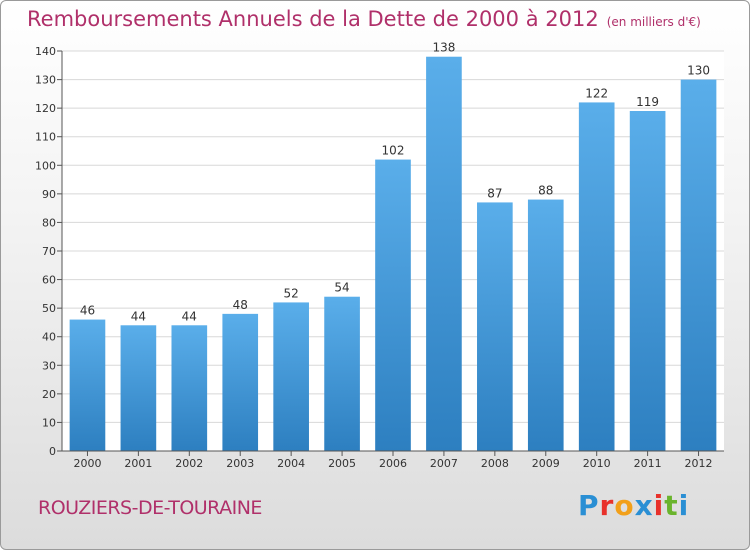  What do you see at coordinates (52, 451) in the screenshot?
I see `y-tick-label: 0` at bounding box center [52, 451].